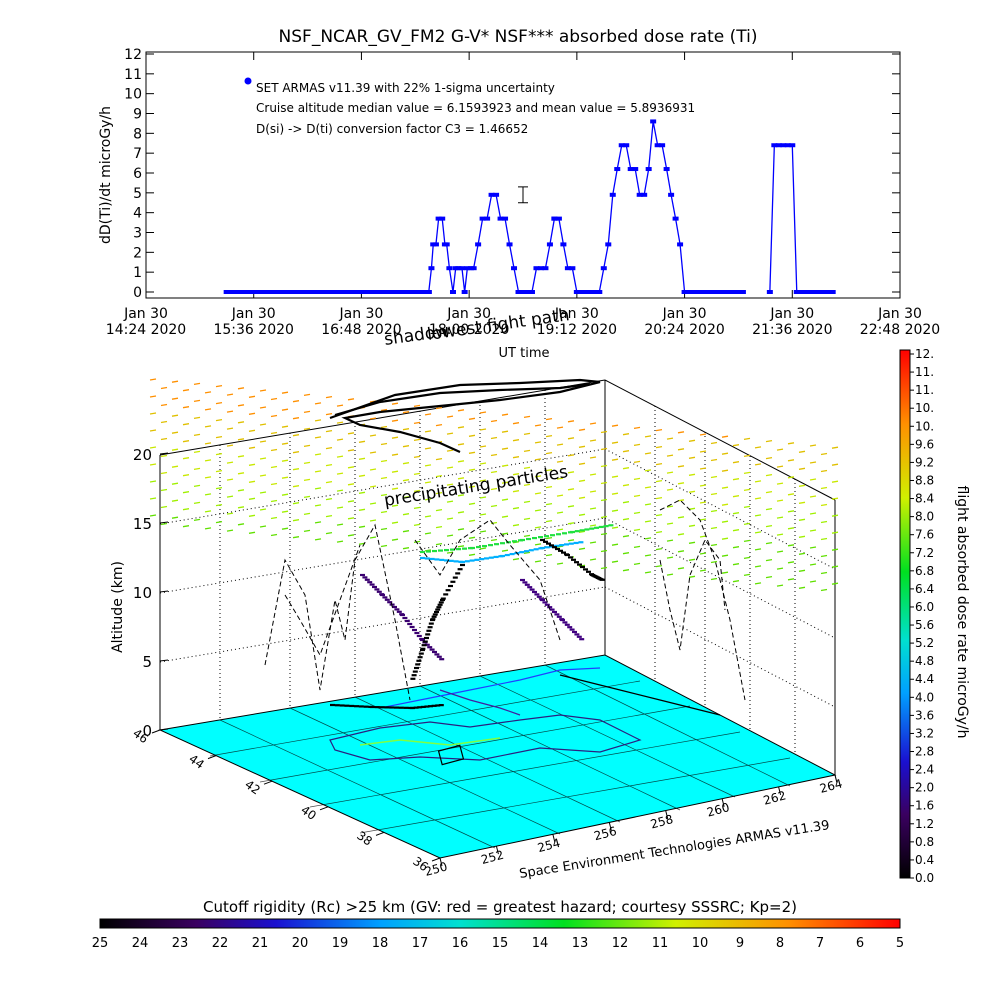  I want to click on flight-altitude-track, so click(472, 617).